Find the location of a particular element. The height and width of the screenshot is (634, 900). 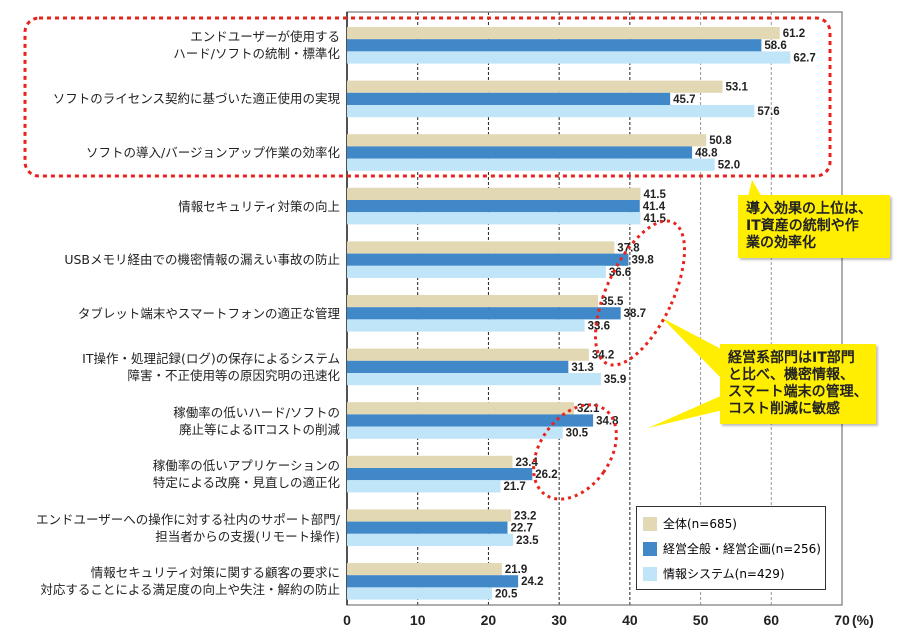

legend: 全体(n=685) 経営全般・経営企画(n=256) 情報システム(n=429) is located at coordinates (731, 548).